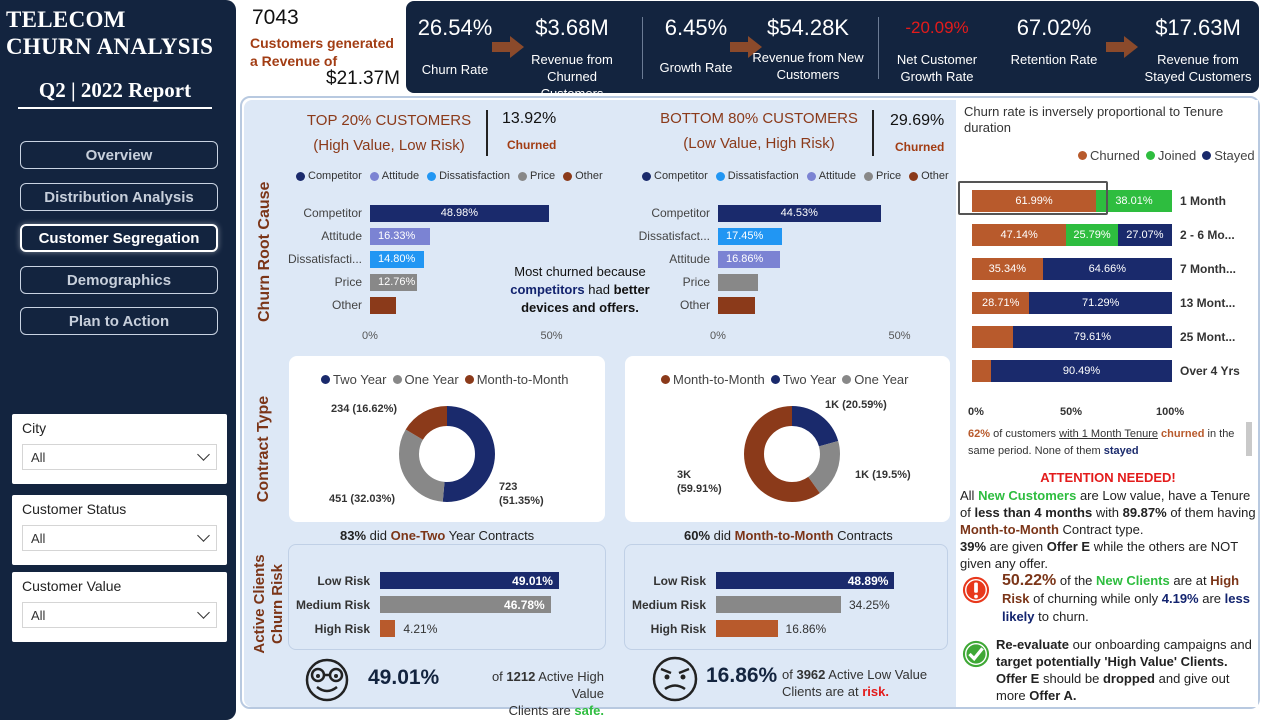  What do you see at coordinates (1103, 529) in the screenshot?
I see `attn-p5: Contract type.` at bounding box center [1103, 529].